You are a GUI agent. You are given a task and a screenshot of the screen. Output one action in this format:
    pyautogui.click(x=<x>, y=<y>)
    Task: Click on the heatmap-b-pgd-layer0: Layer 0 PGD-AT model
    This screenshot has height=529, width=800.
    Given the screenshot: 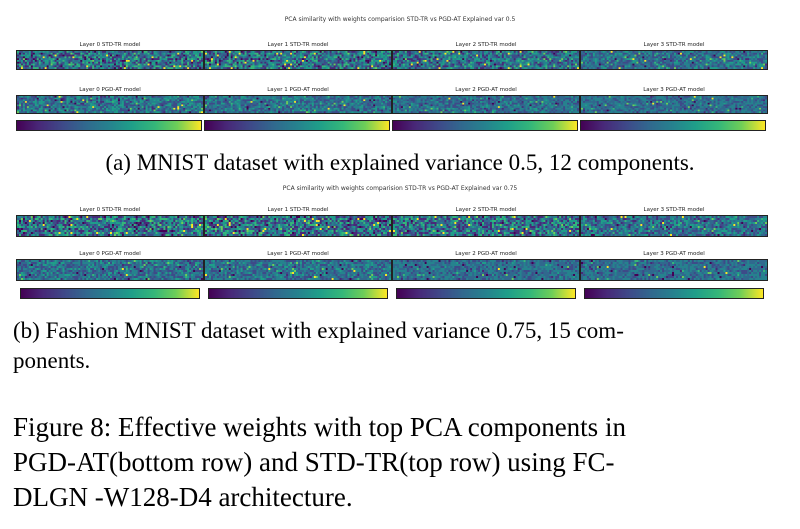 What is the action you would take?
    pyautogui.click(x=110, y=266)
    